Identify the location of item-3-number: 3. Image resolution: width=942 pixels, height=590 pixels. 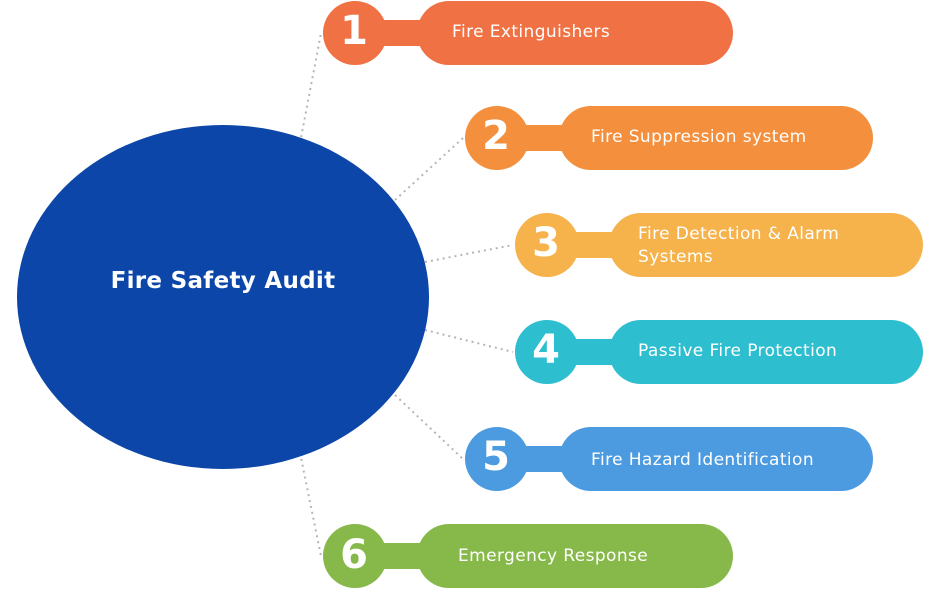
(546, 243).